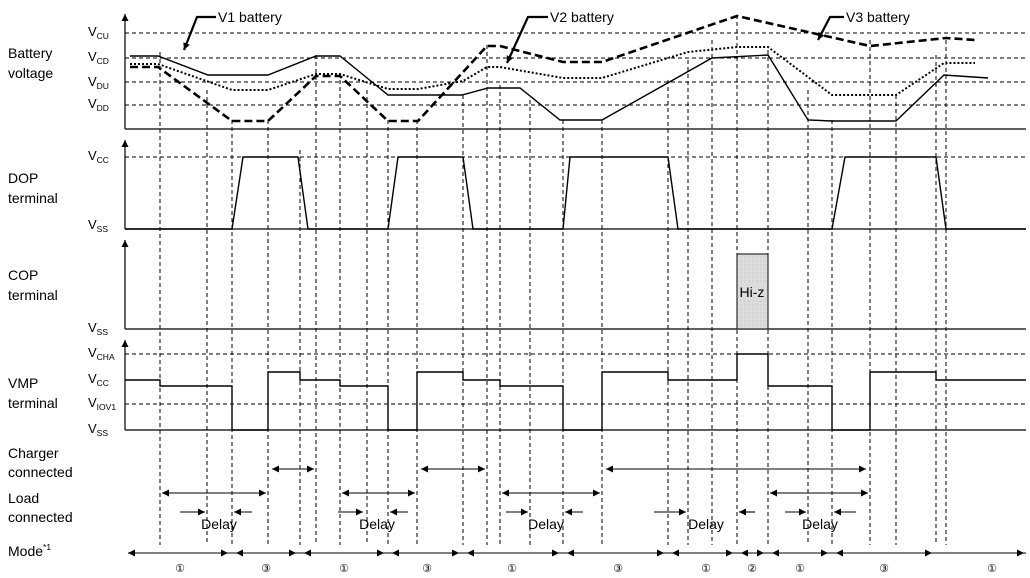 The width and height of the screenshot is (1030, 578). Describe the element at coordinates (199, 33) in the screenshot. I see `v1-battery-arrow` at that location.